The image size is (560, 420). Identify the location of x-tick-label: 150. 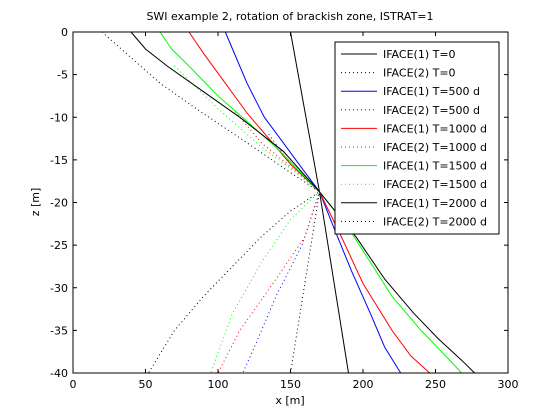
(290, 384).